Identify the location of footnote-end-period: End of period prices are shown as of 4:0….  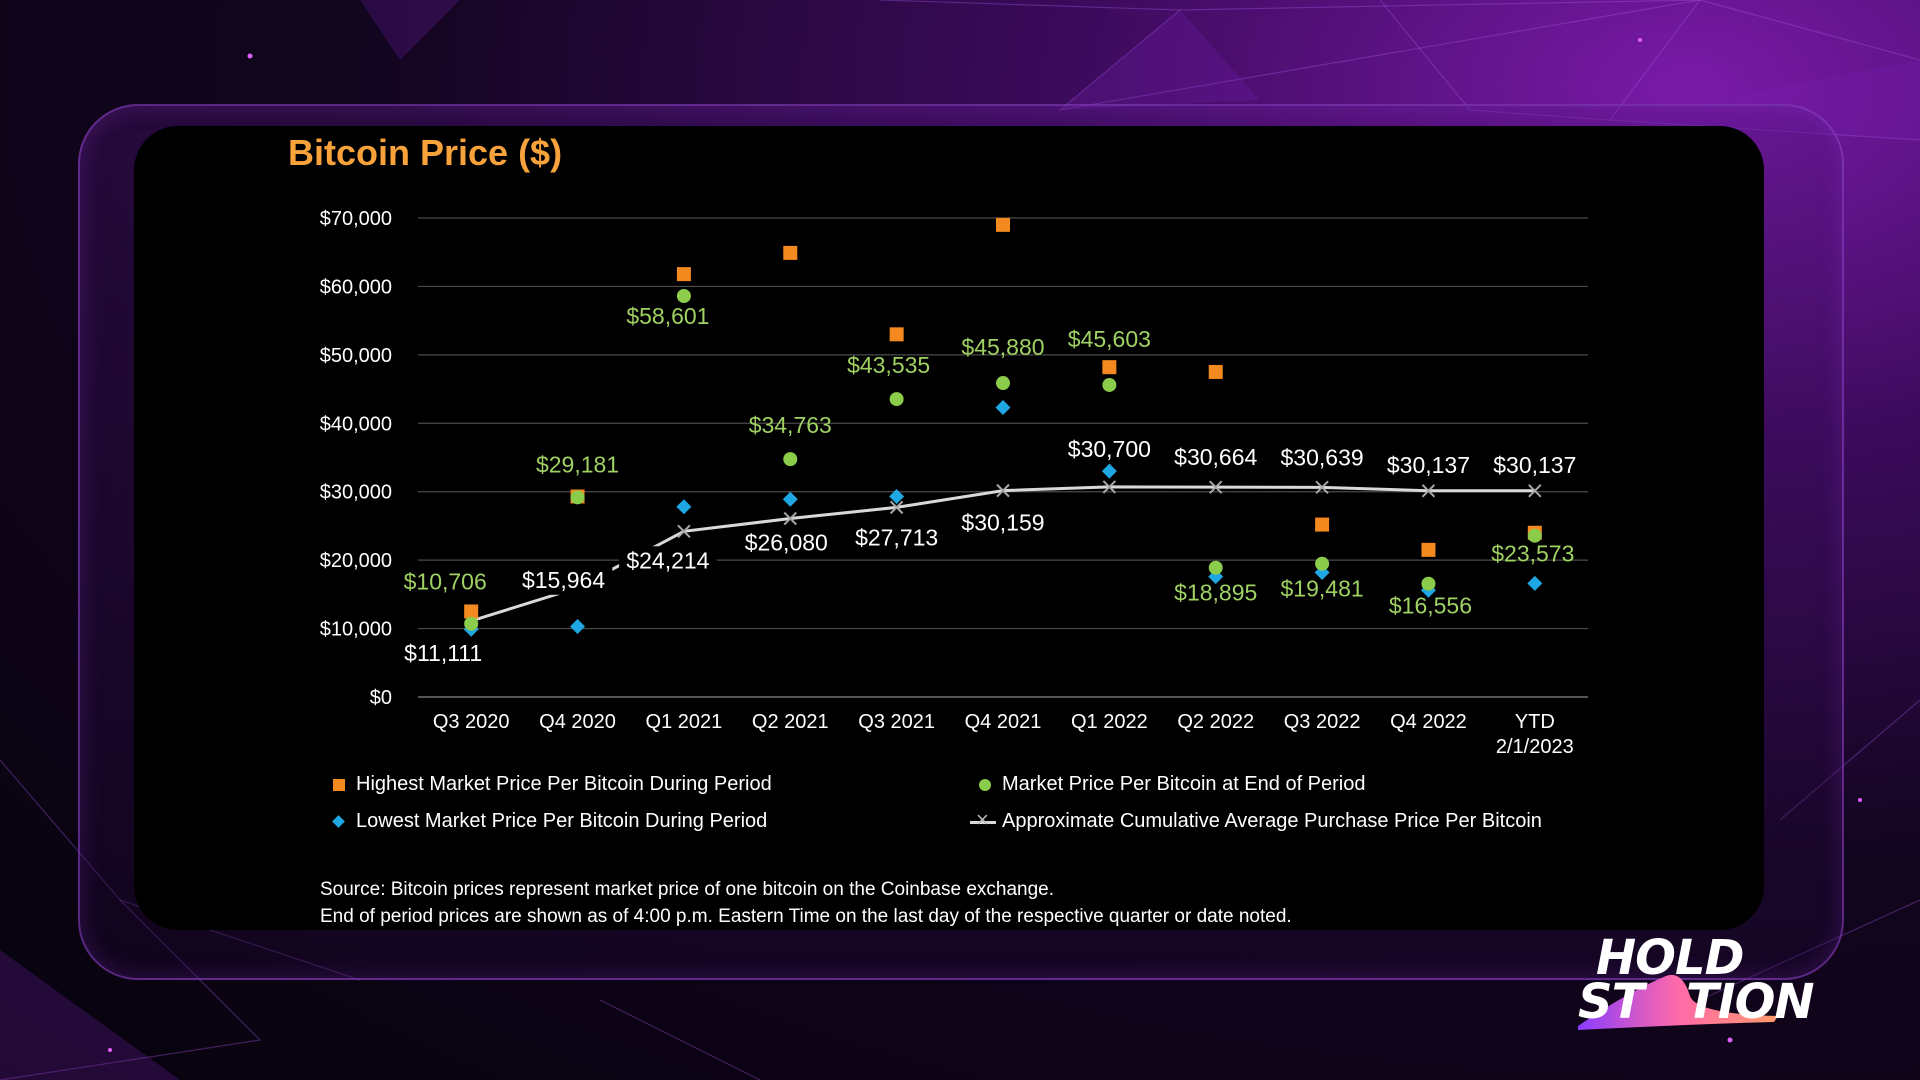
(806, 916).